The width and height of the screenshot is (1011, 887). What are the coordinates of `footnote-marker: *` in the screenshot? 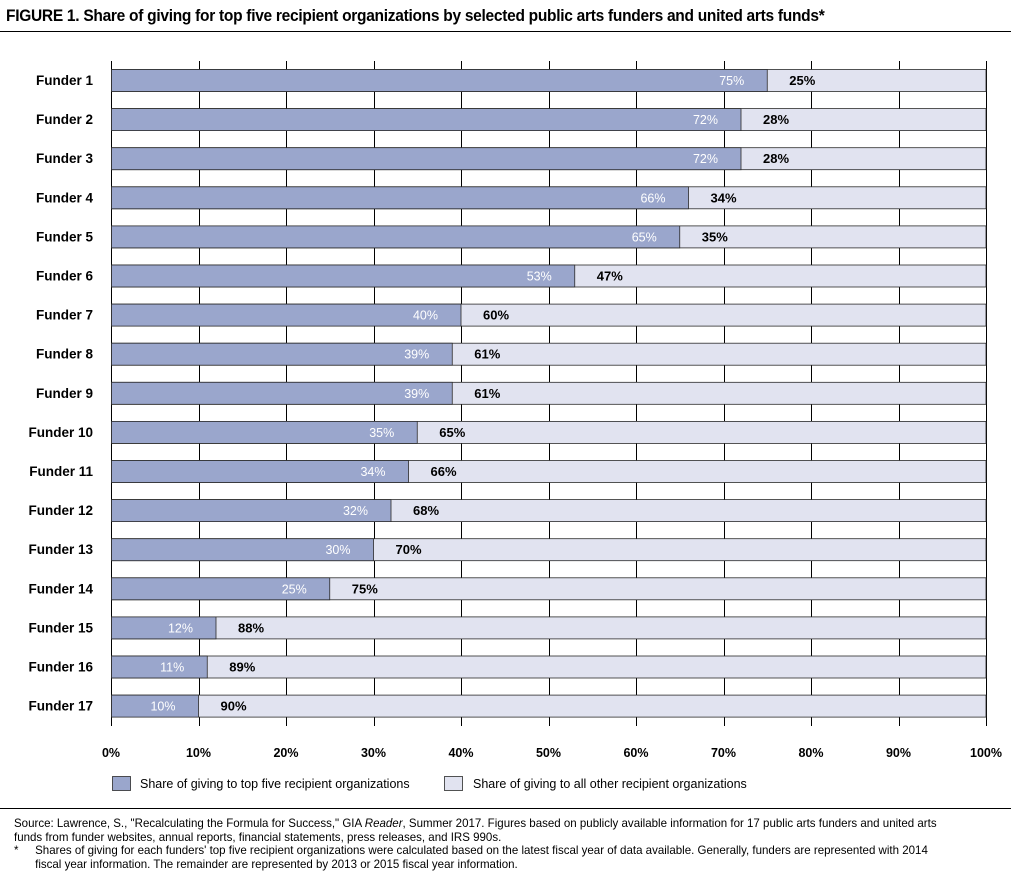 It's located at (16, 850).